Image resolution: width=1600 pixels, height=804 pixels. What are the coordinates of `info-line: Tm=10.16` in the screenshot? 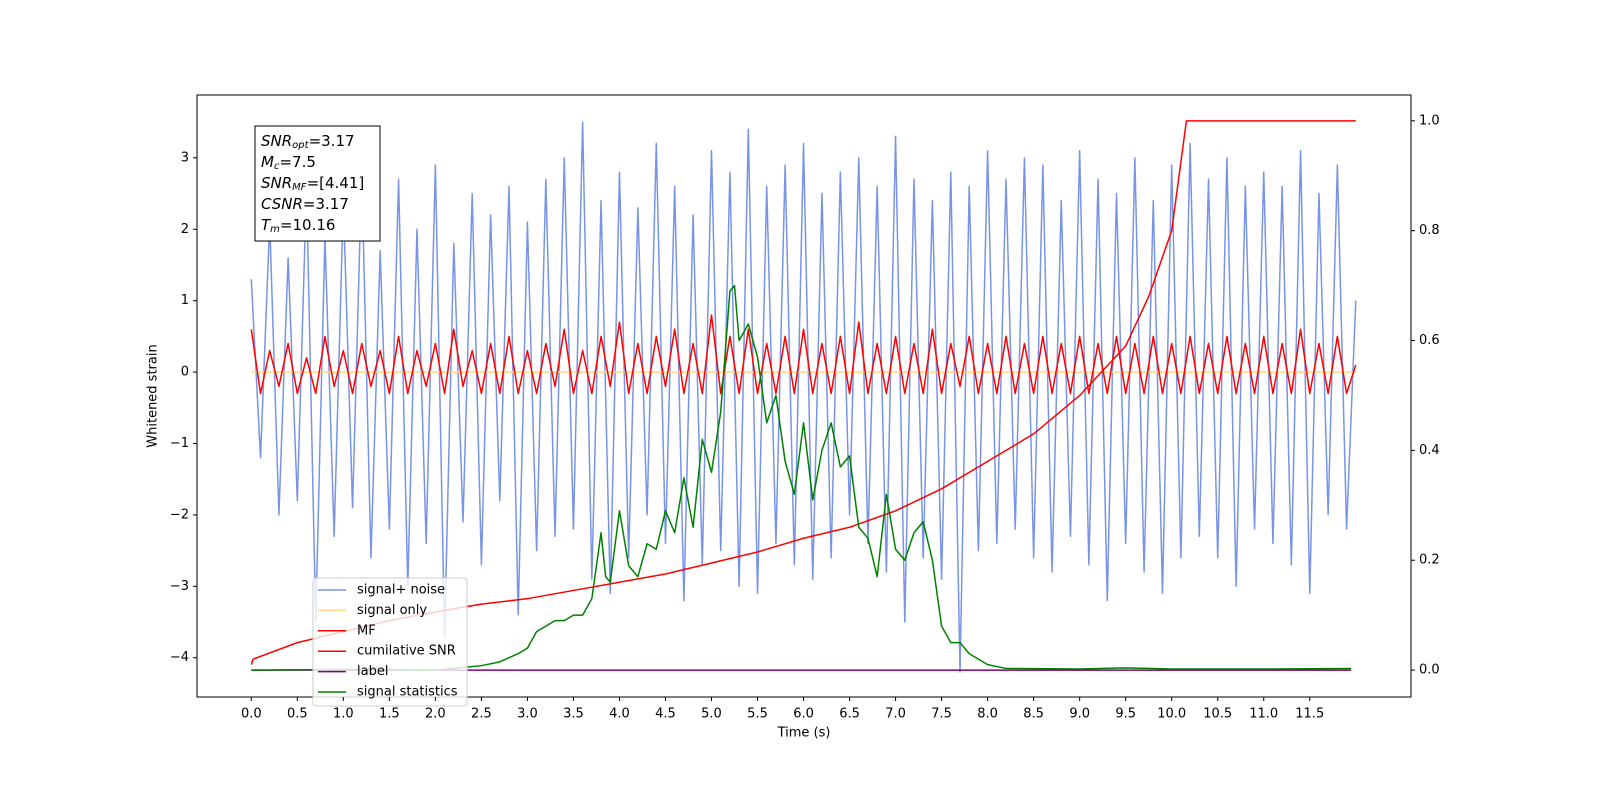 It's located at (298, 226).